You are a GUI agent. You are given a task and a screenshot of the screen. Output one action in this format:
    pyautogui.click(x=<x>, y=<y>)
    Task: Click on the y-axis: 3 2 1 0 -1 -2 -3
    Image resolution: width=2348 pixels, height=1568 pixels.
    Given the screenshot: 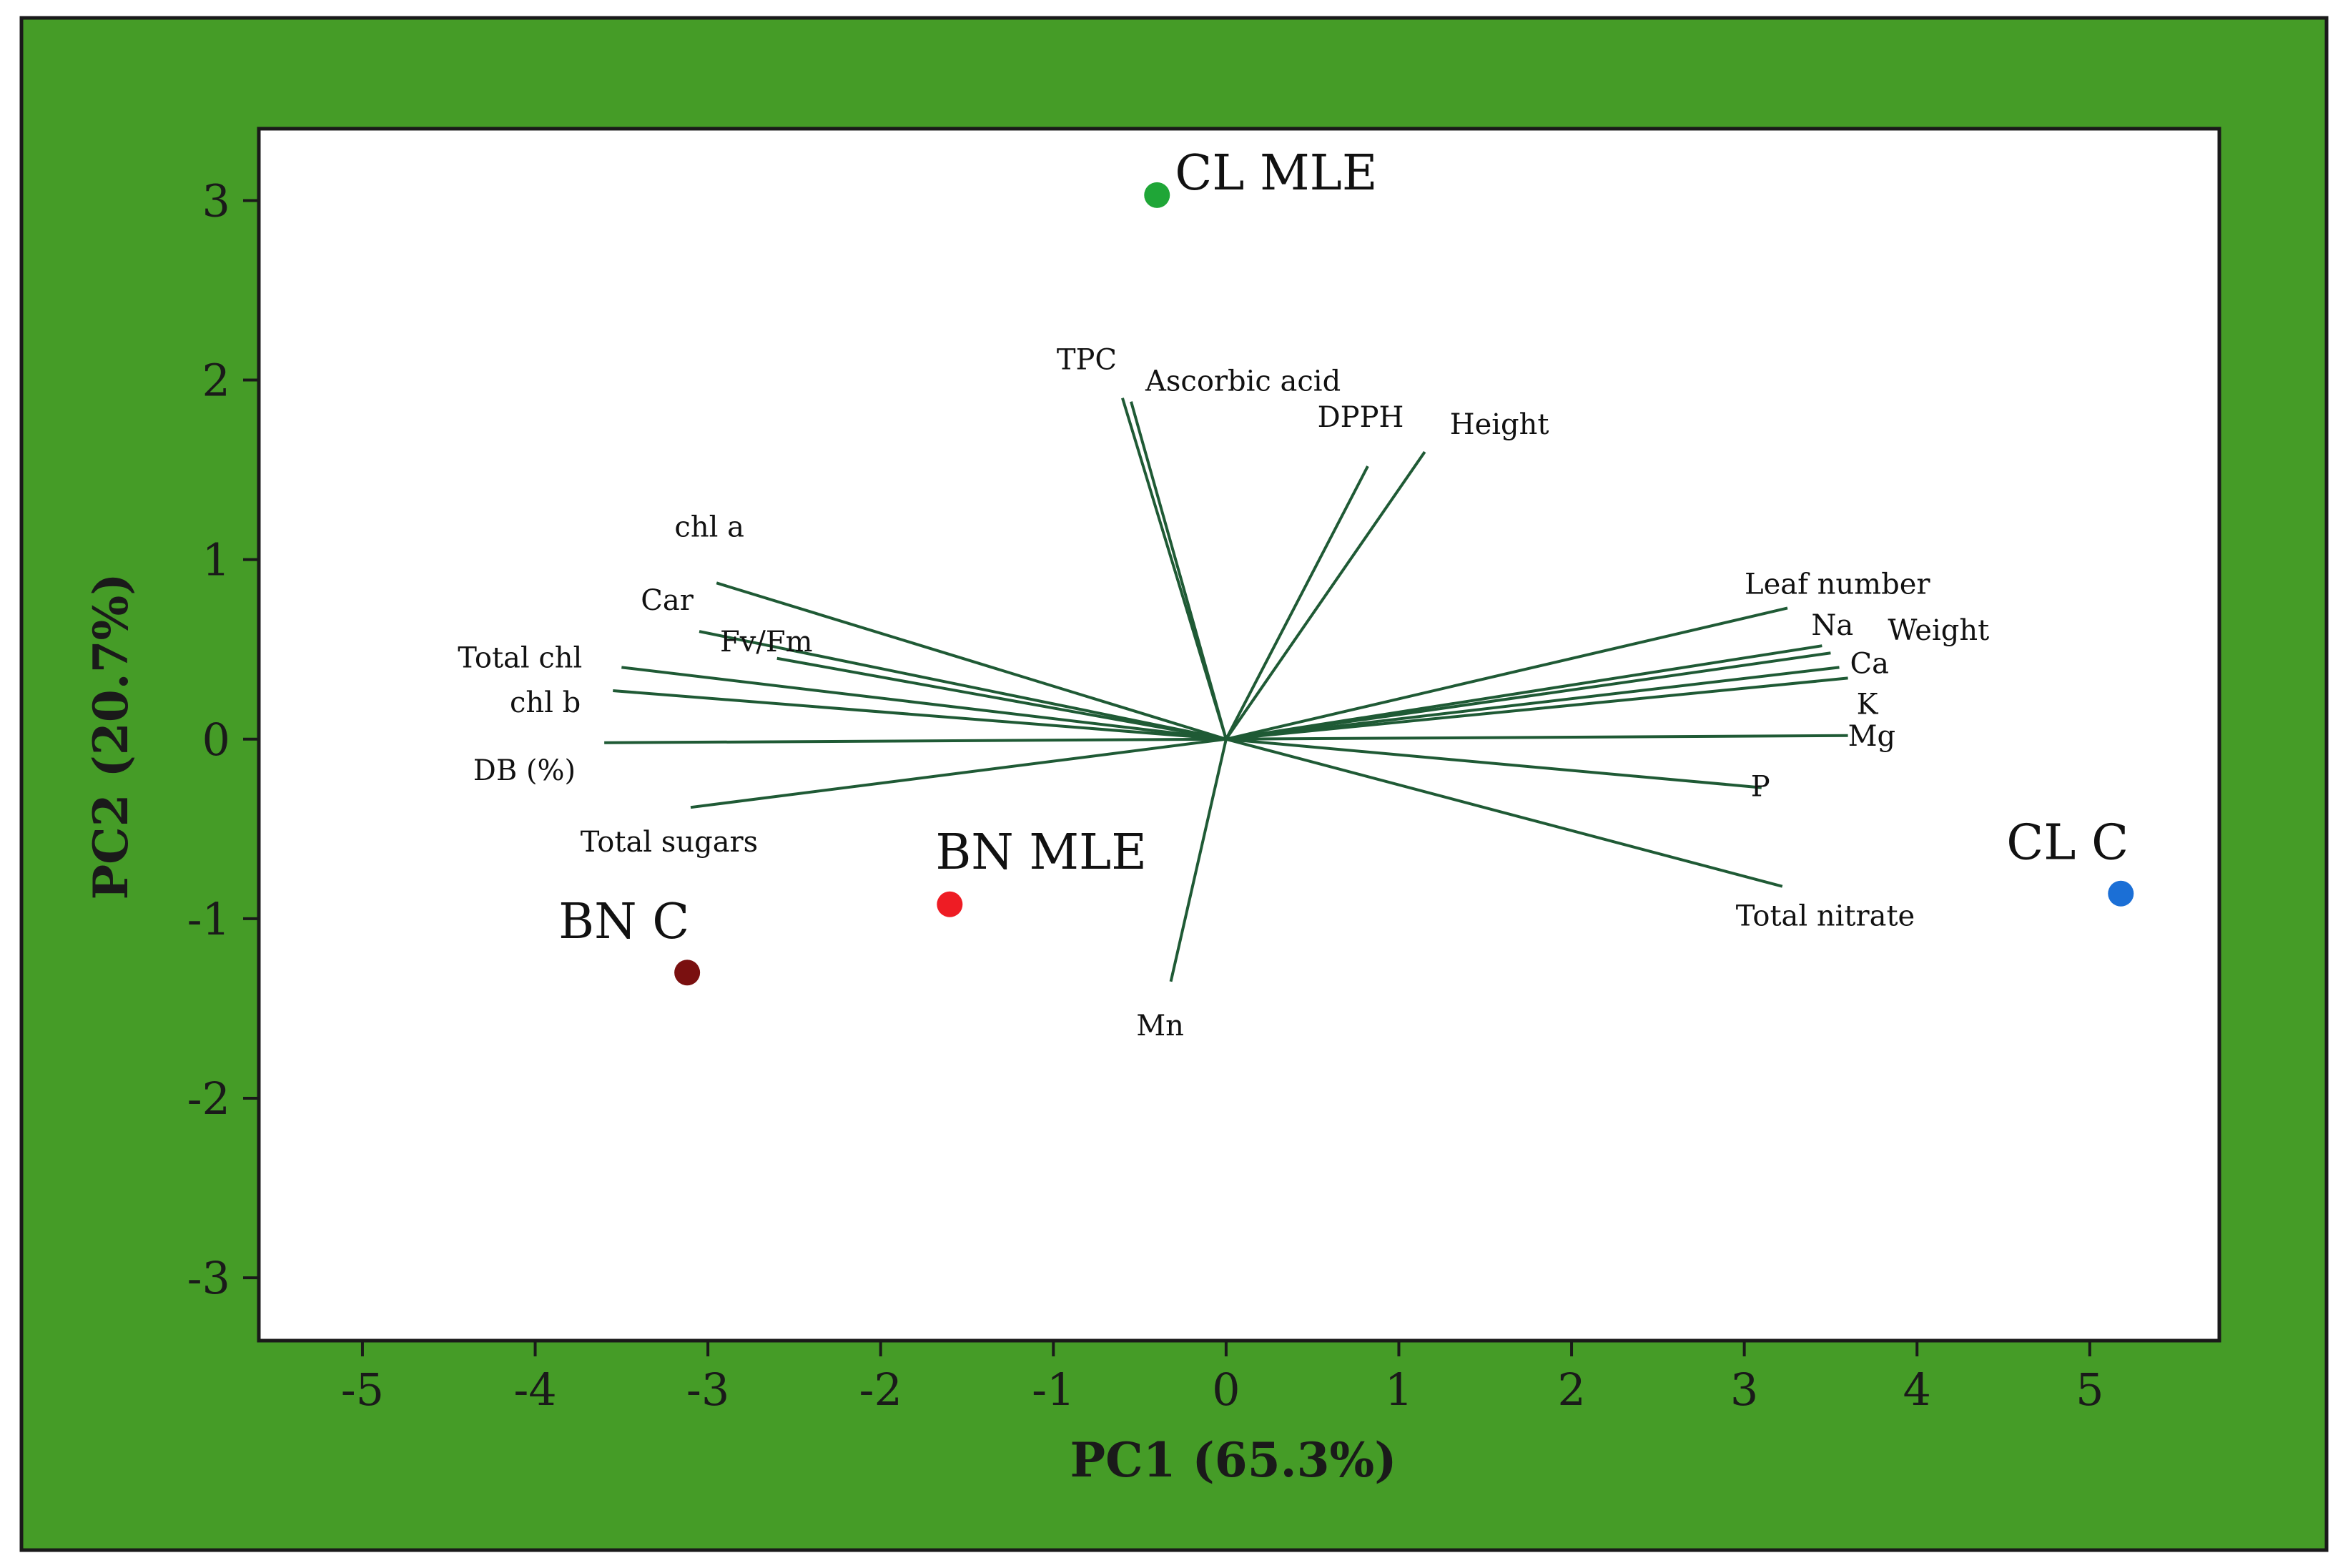 What is the action you would take?
    pyautogui.click(x=223, y=739)
    